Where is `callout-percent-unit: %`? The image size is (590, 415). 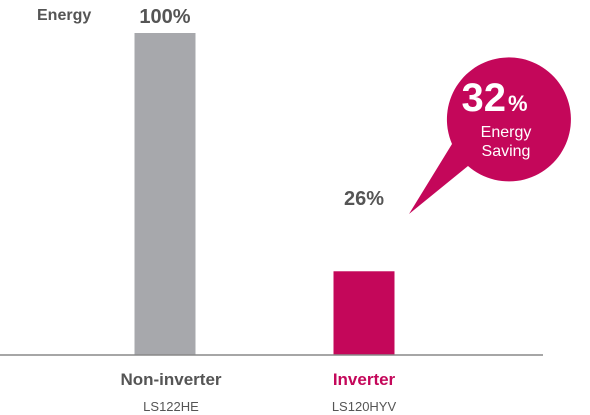
callout-percent-unit: % is located at coordinates (518, 103).